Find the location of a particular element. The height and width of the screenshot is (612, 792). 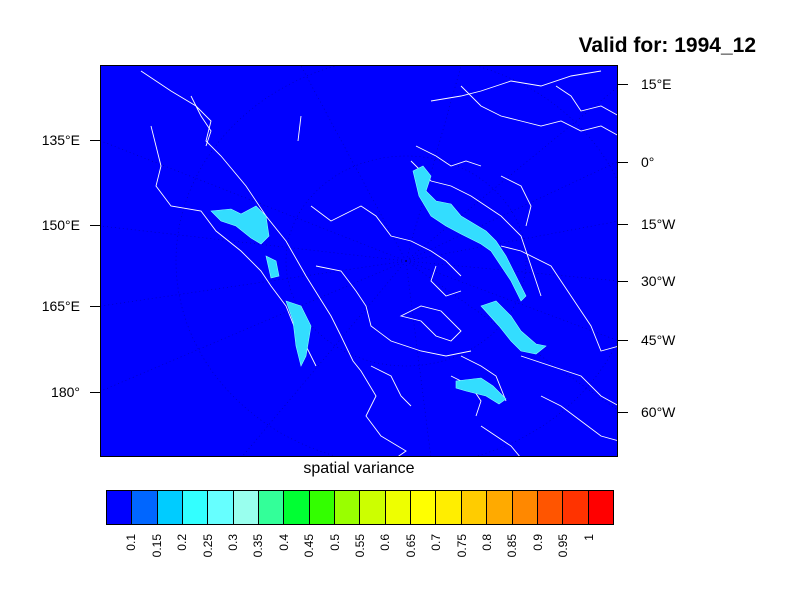

colorbar-label: 0.25 is located at coordinates (207, 546).